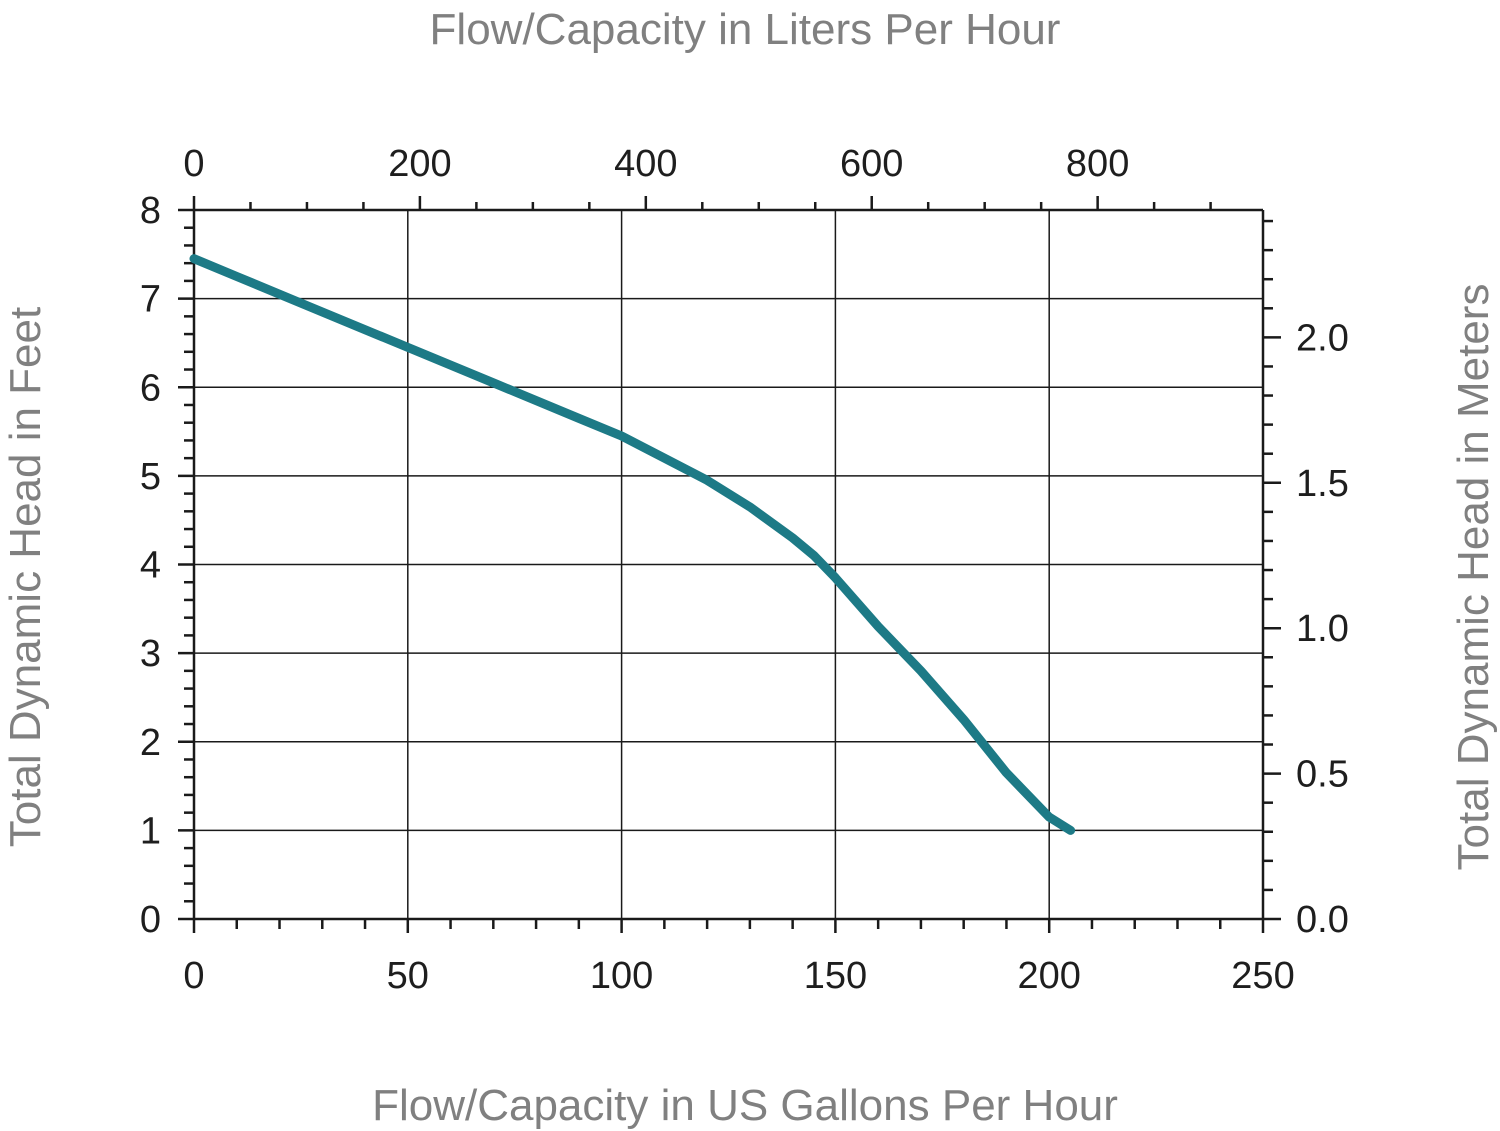 The image size is (1500, 1131). Describe the element at coordinates (1262, 976) in the screenshot. I see `x-tick-label: 250` at that location.